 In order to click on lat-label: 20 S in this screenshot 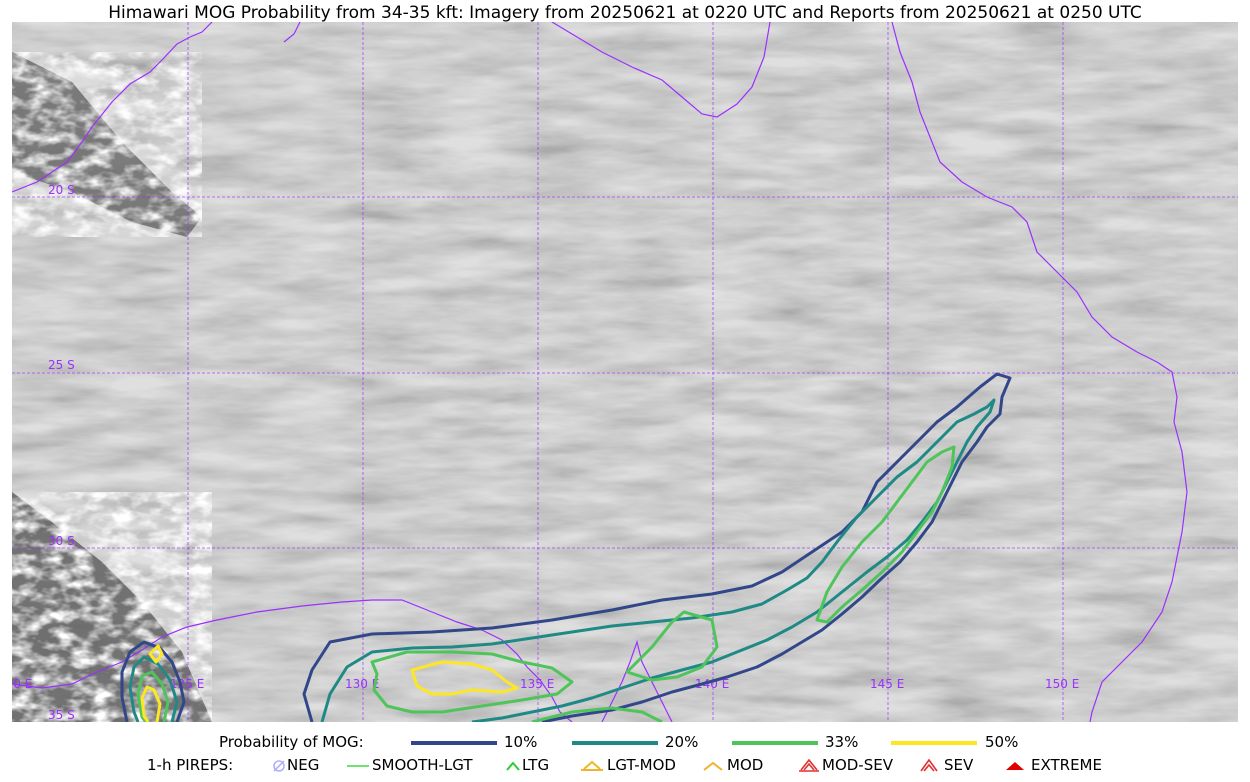, I will do `click(61, 190)`.